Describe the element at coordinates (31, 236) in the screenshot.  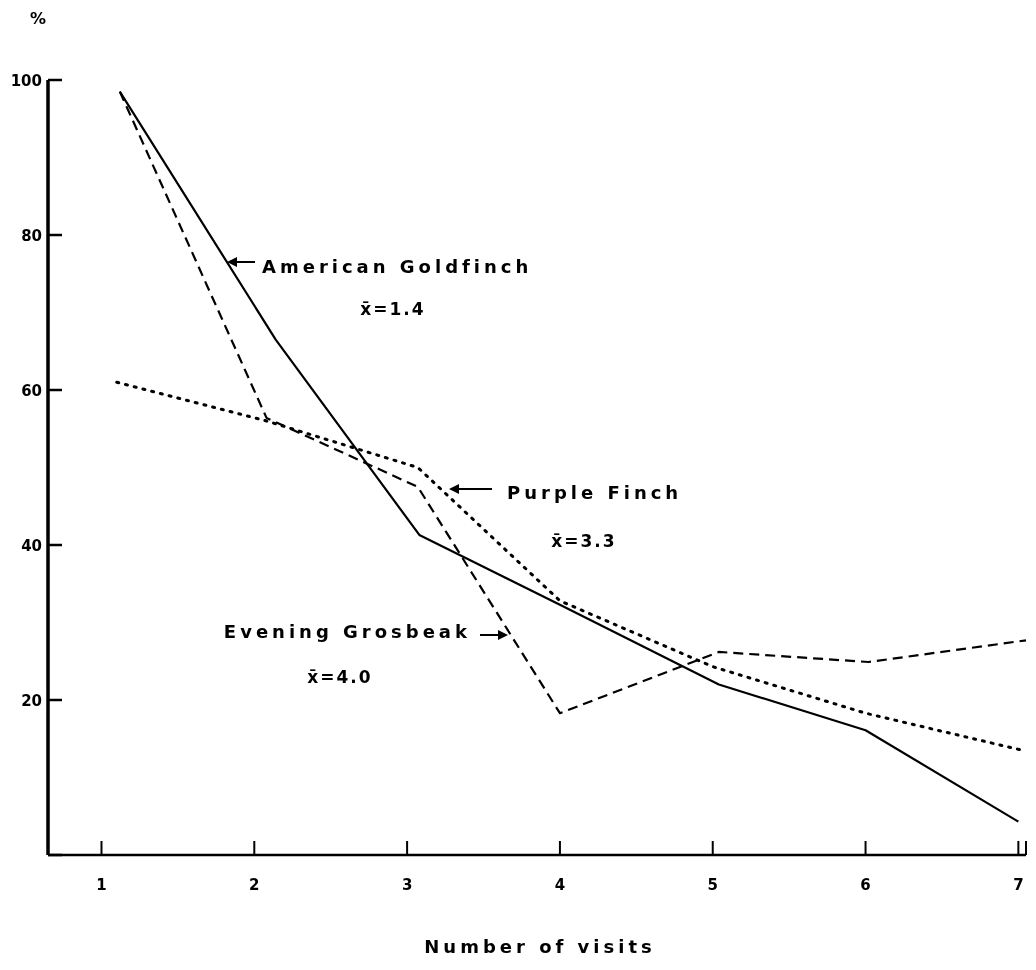
I see `y-tick-label: 80` at that location.